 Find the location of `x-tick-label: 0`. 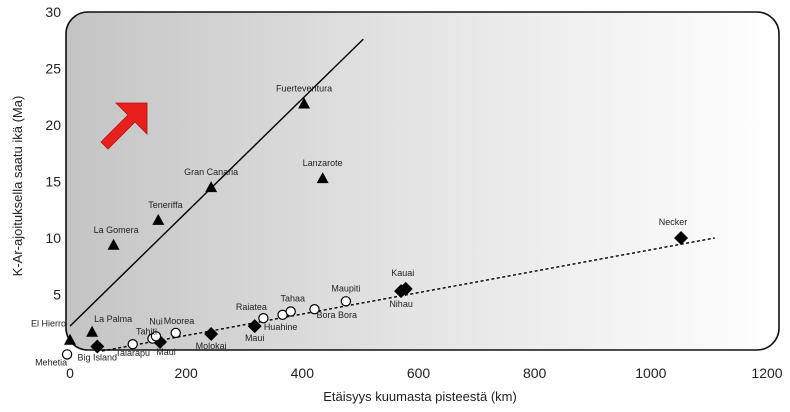

x-tick-label: 0 is located at coordinates (70, 373).